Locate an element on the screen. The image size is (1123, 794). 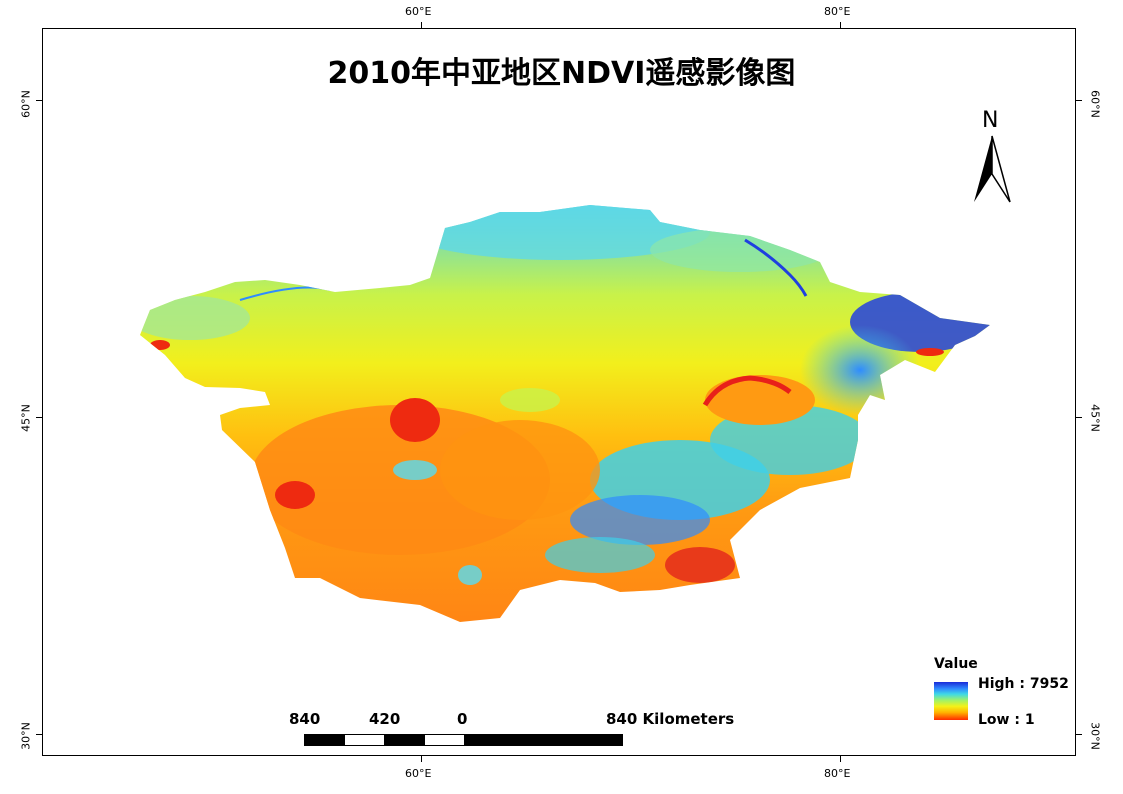
north-arrow-icon is located at coordinates (992, 169).